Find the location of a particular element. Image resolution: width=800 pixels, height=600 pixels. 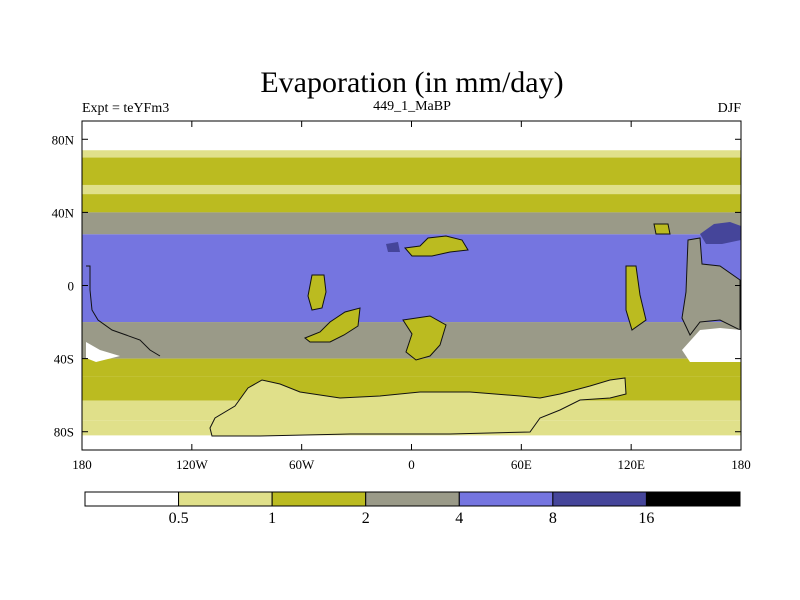

x-tick-label: 60W is located at coordinates (302, 464).